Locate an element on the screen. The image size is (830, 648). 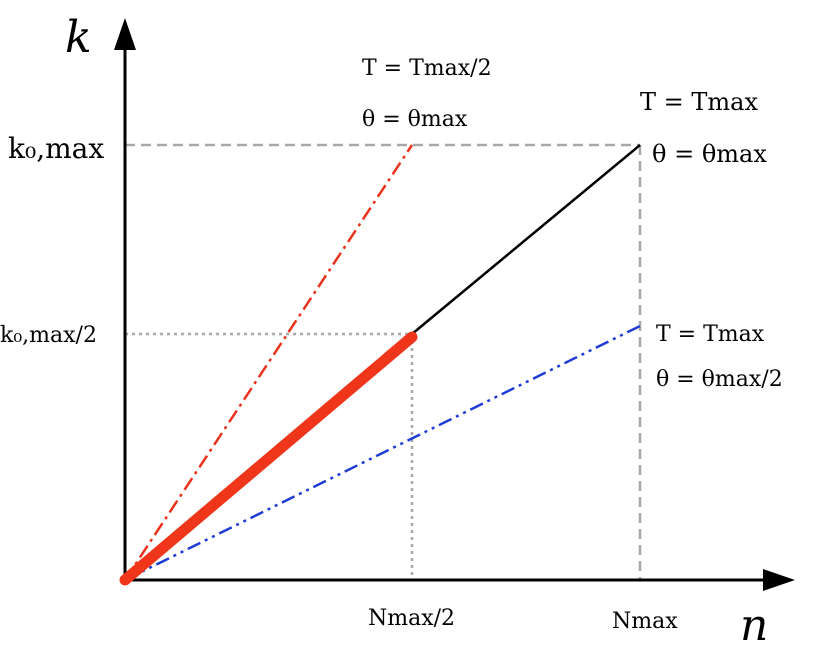
y-axis-label: k is located at coordinates (78, 37).